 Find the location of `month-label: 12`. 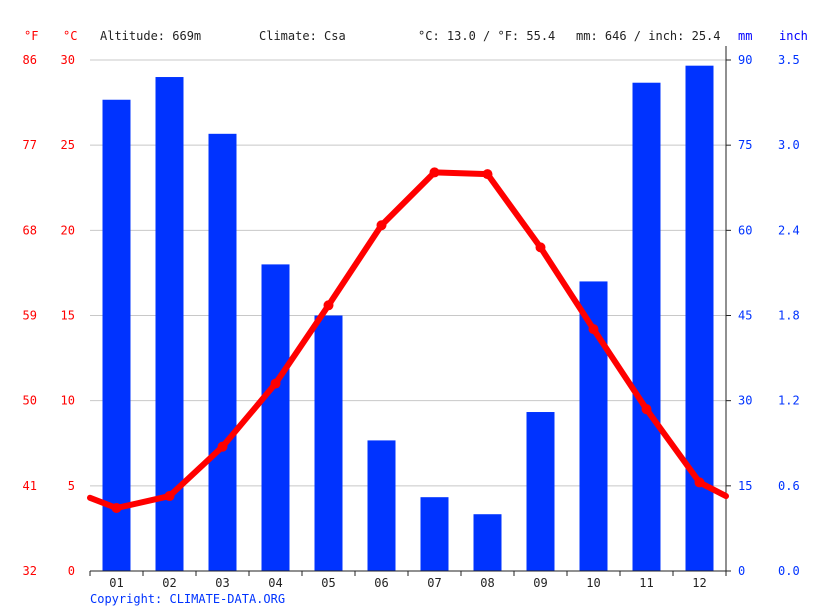

month-label: 12 is located at coordinates (699, 583).